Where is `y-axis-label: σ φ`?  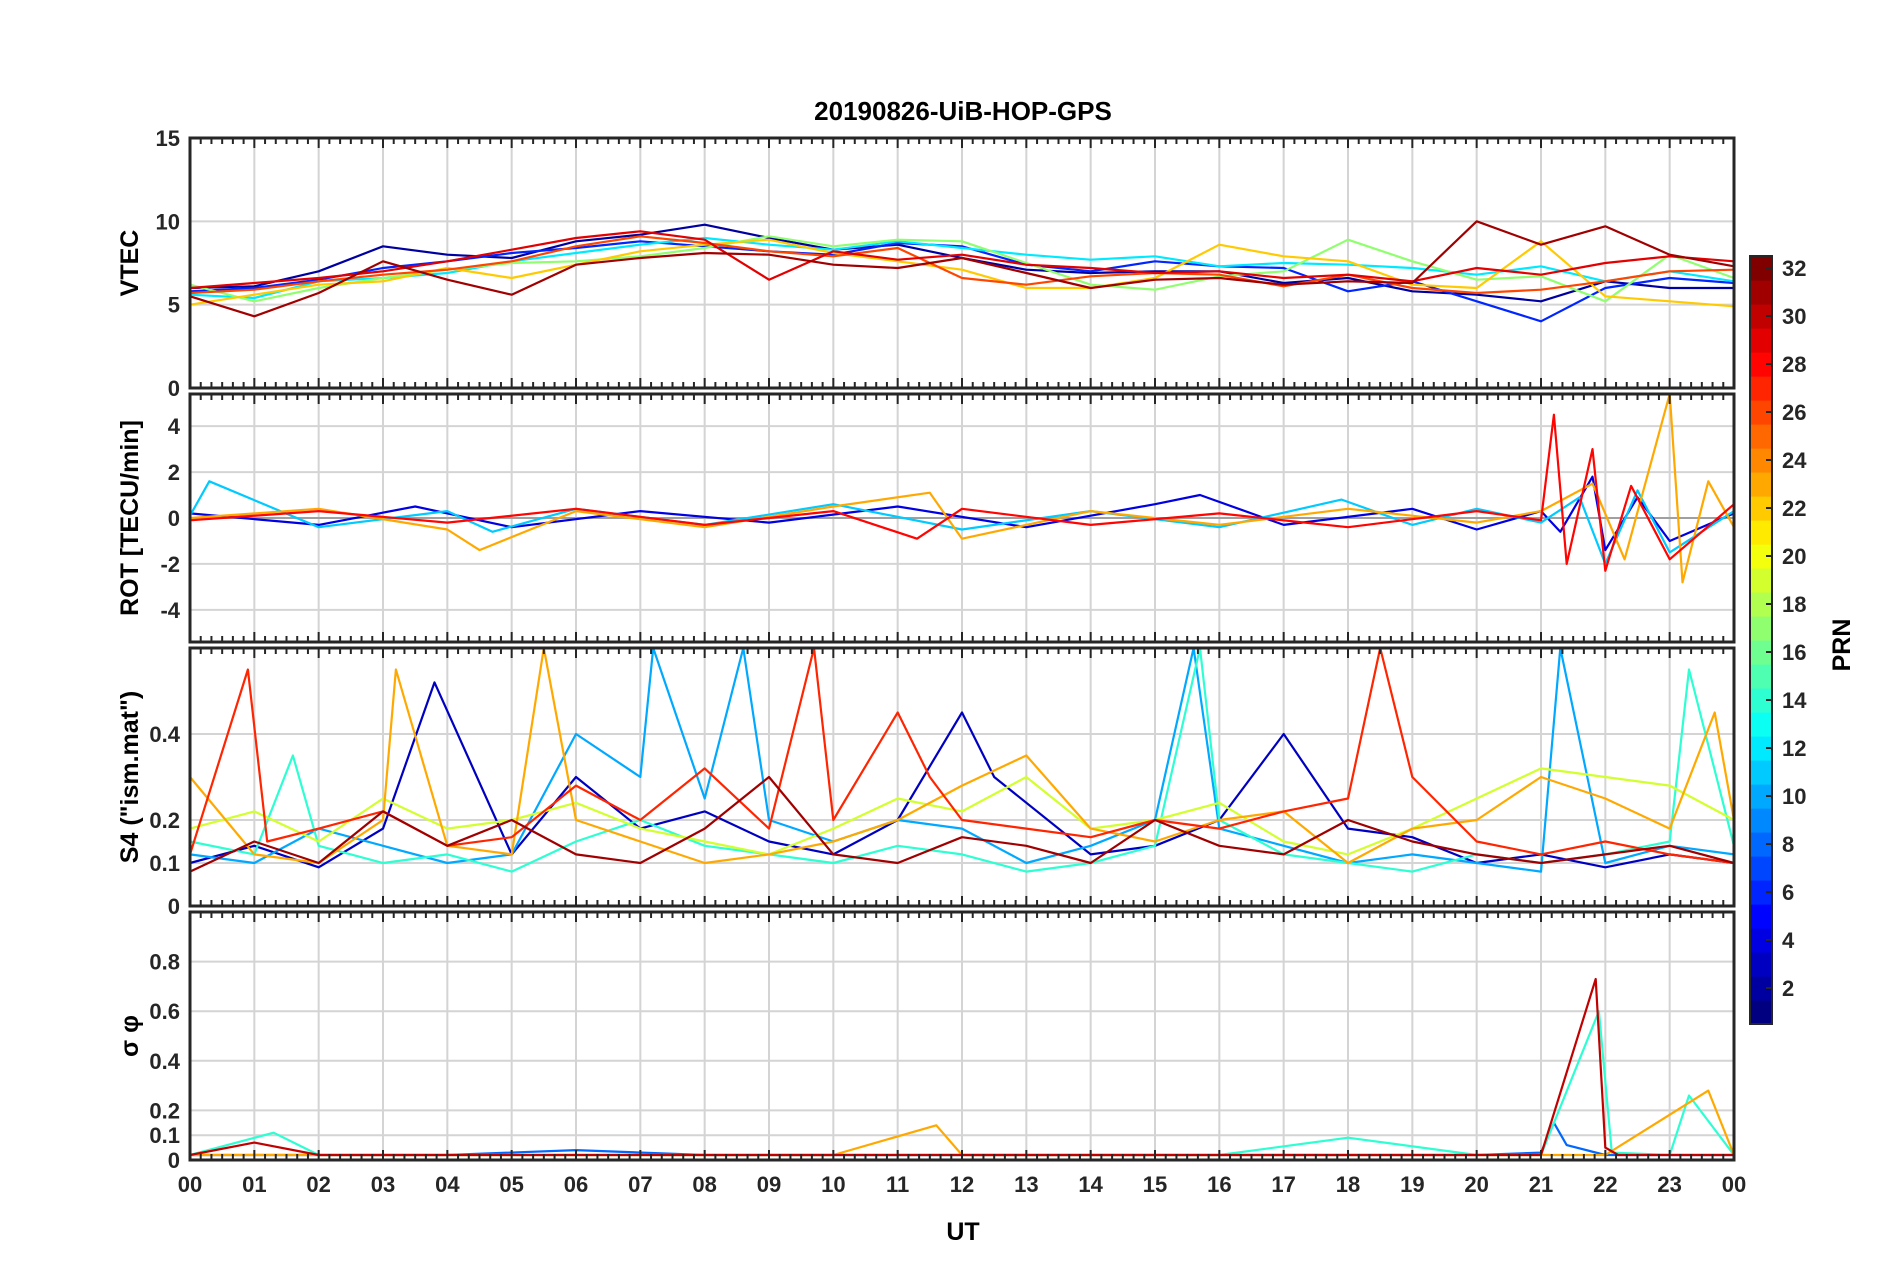 y-axis-label: σ φ is located at coordinates (130, 1036).